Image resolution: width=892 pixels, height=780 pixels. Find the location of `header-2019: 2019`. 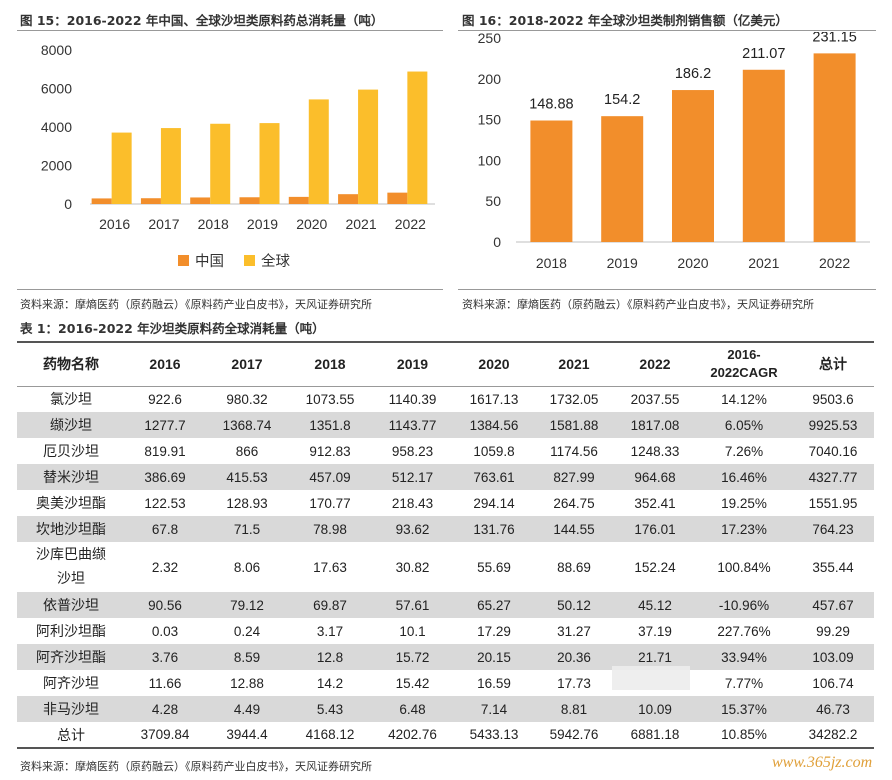

header-2019: 2019 is located at coordinates (412, 364).